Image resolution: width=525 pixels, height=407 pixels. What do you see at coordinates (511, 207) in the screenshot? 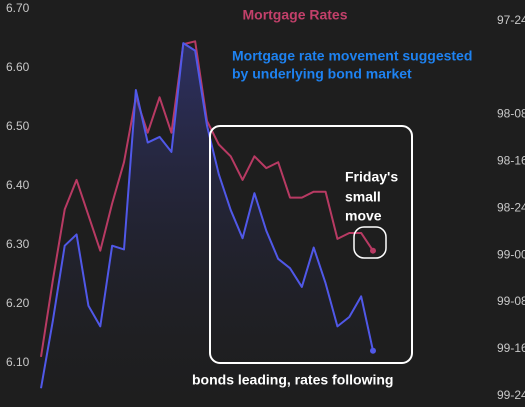
I see `y2-tick-label: 98-24` at bounding box center [511, 207].